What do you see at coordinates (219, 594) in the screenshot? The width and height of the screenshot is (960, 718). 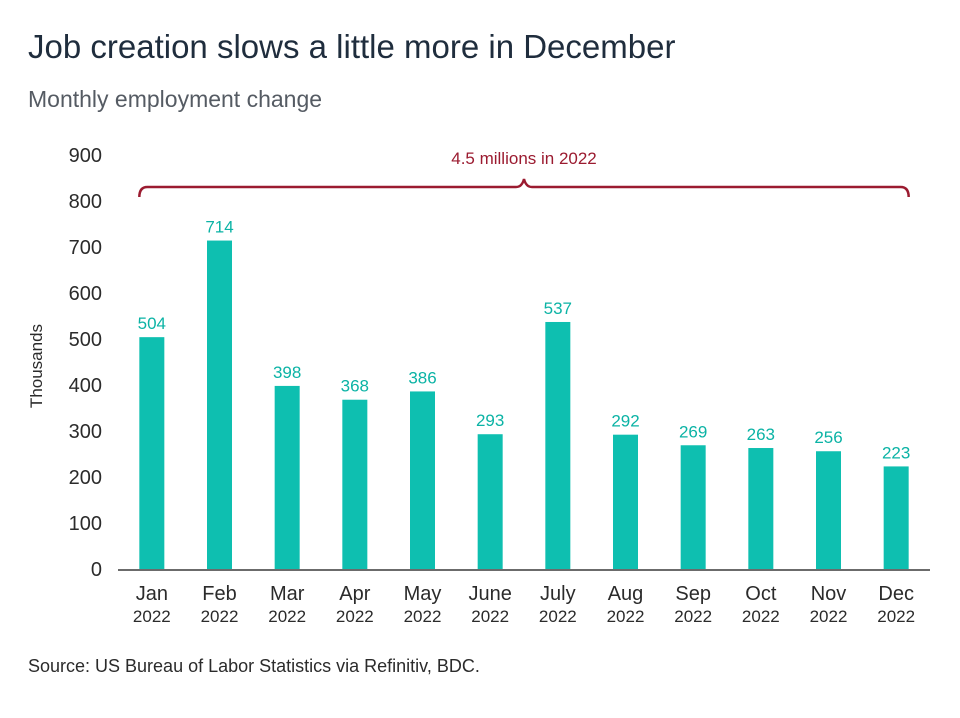 I see `x-tick-label: Feb` at bounding box center [219, 594].